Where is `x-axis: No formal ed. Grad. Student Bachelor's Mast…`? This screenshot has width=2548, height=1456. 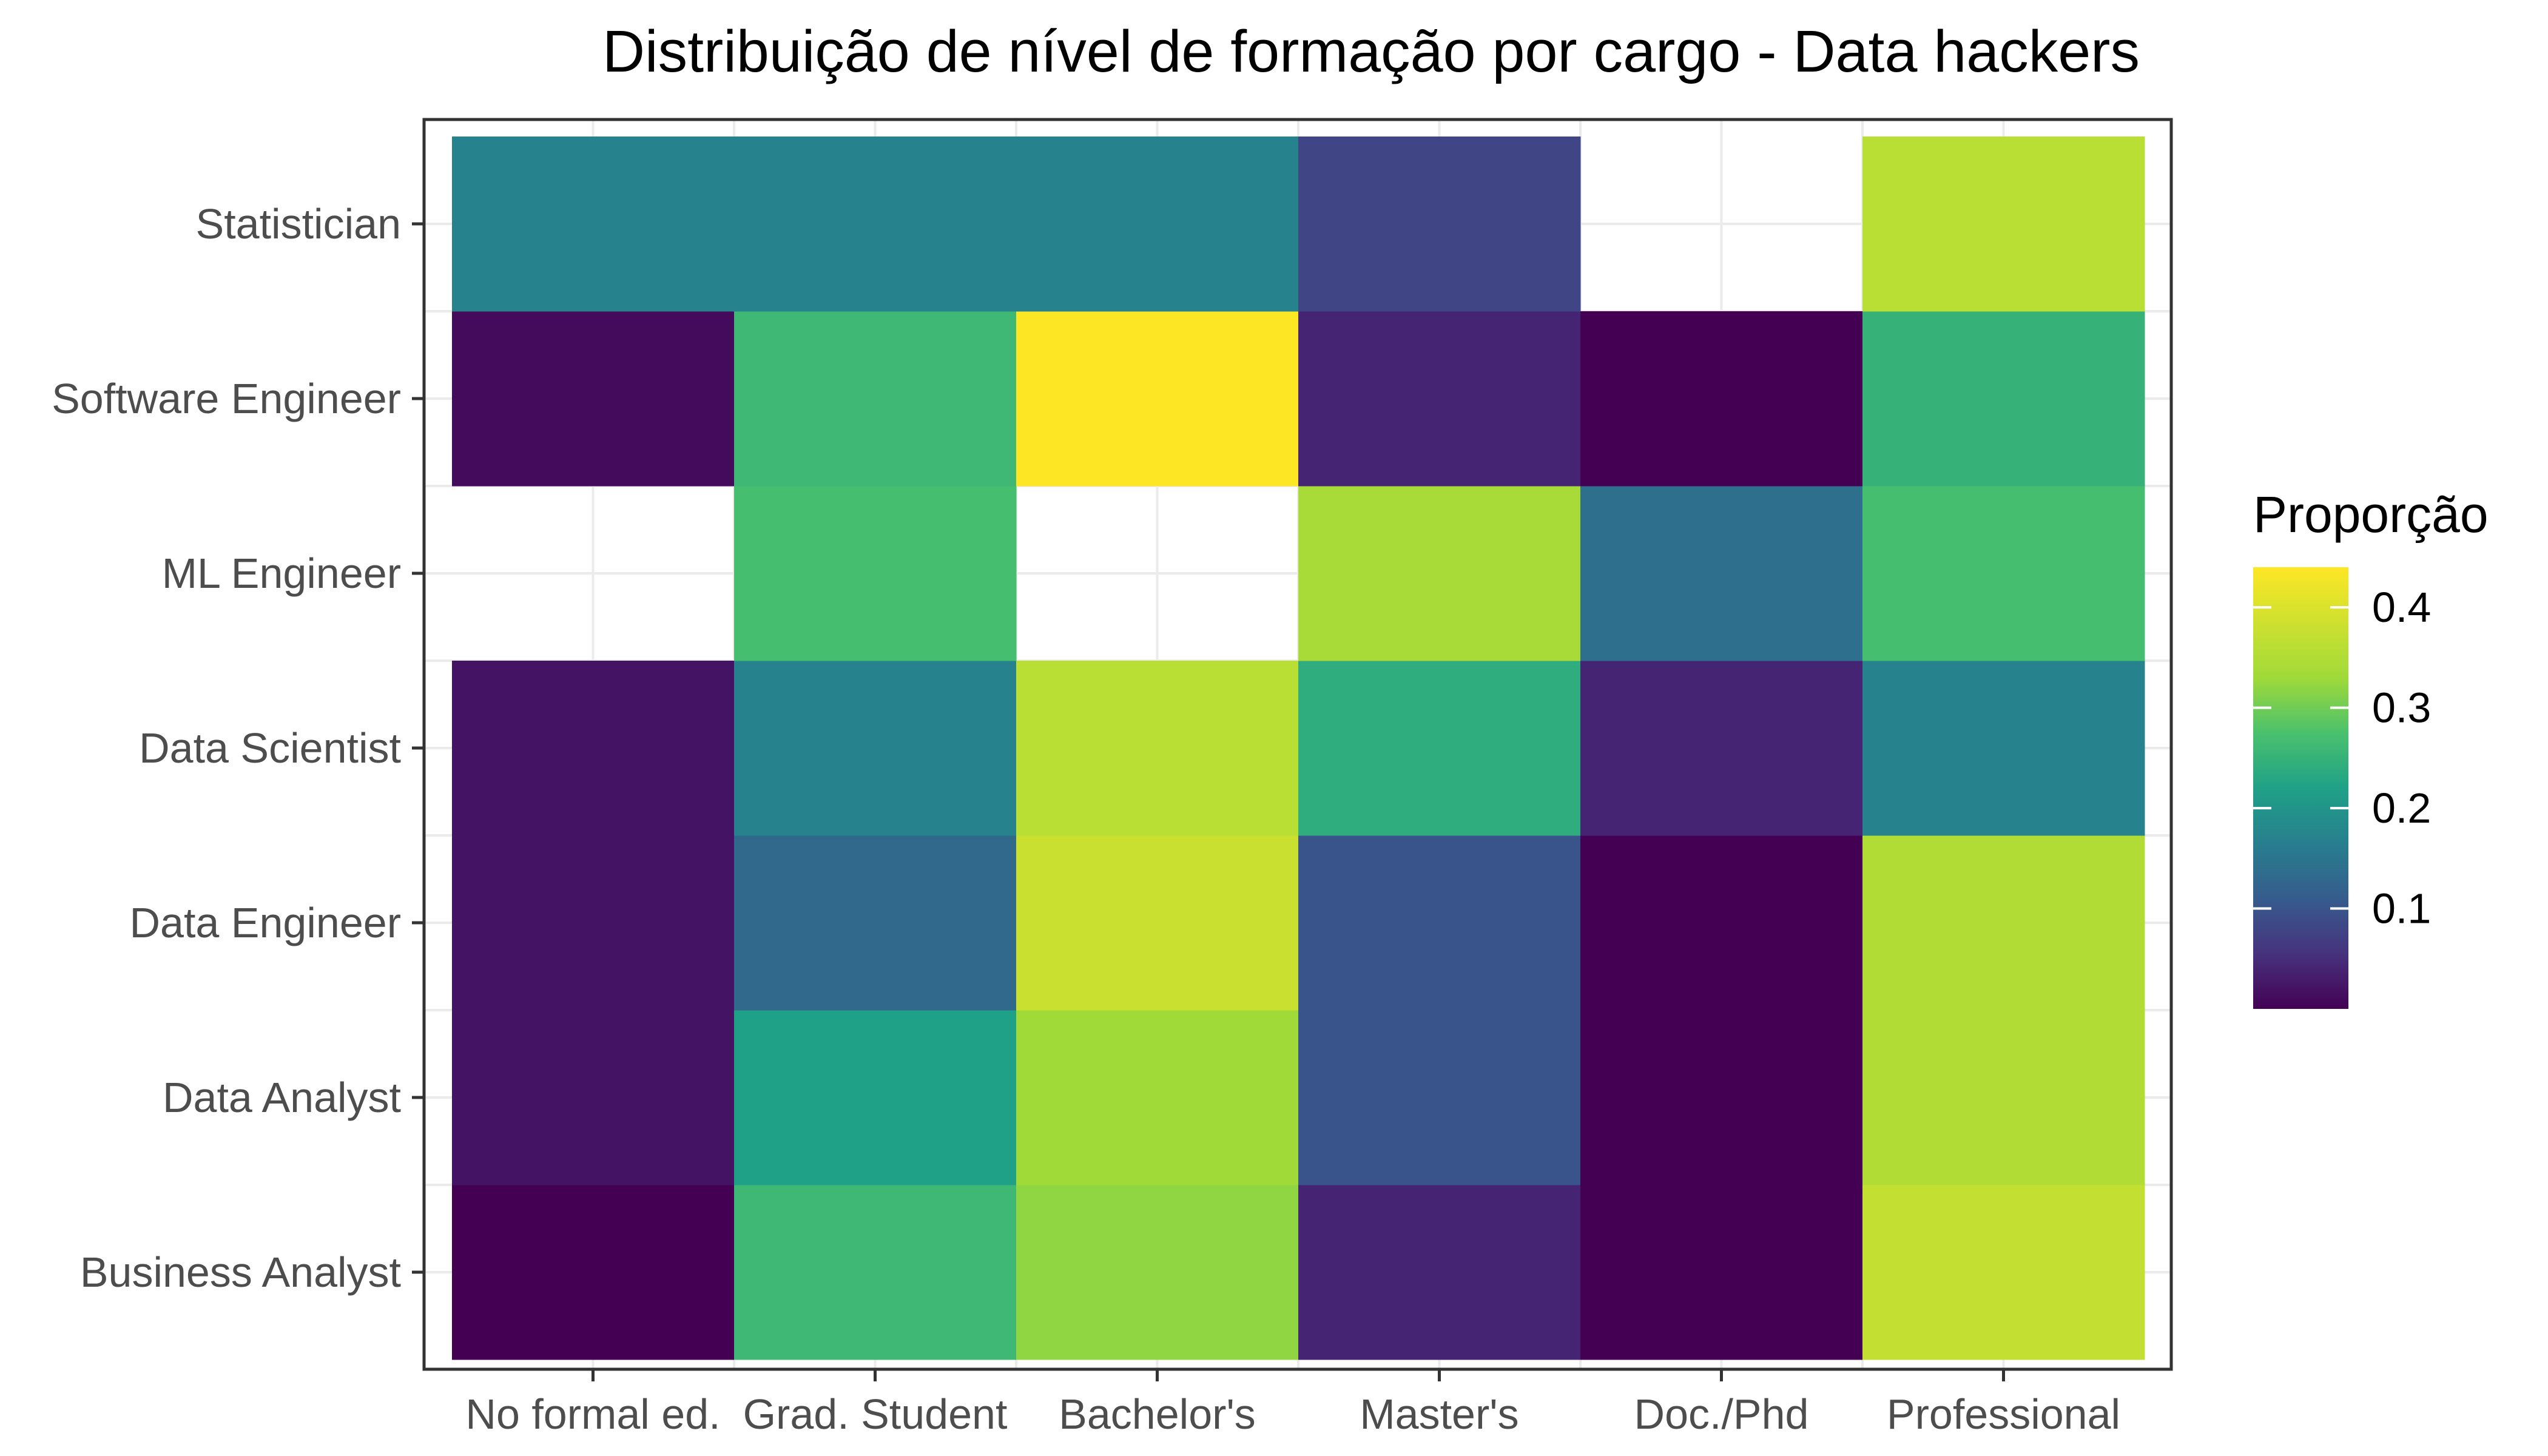 x-axis: No formal ed. Grad. Student Bachelor's Mast… is located at coordinates (1292, 1403).